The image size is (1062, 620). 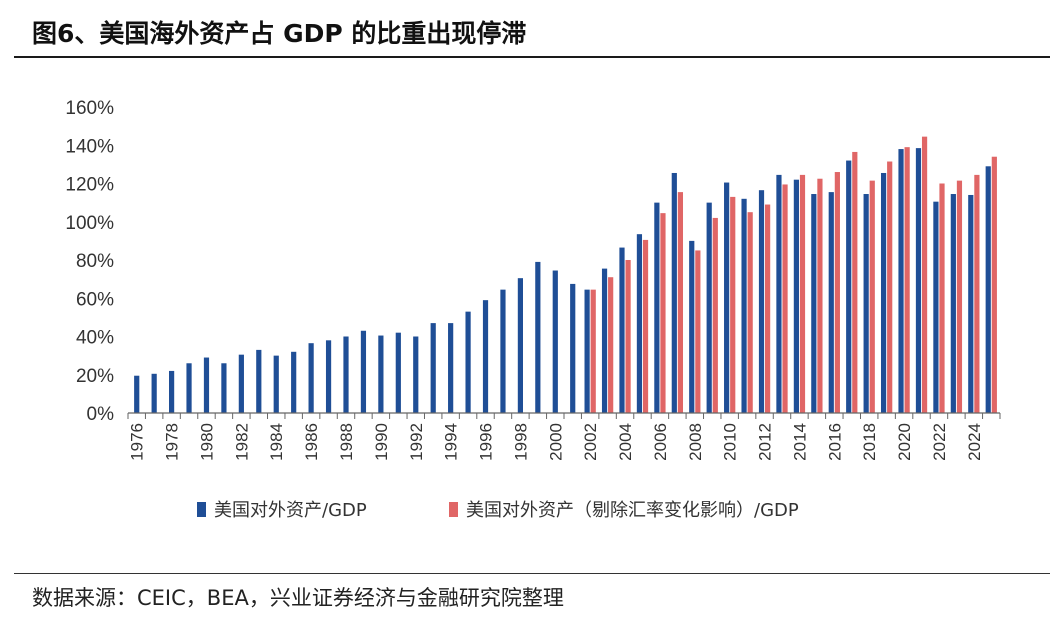 What do you see at coordinates (730, 442) in the screenshot?
I see `x-tick-label: 2010` at bounding box center [730, 442].